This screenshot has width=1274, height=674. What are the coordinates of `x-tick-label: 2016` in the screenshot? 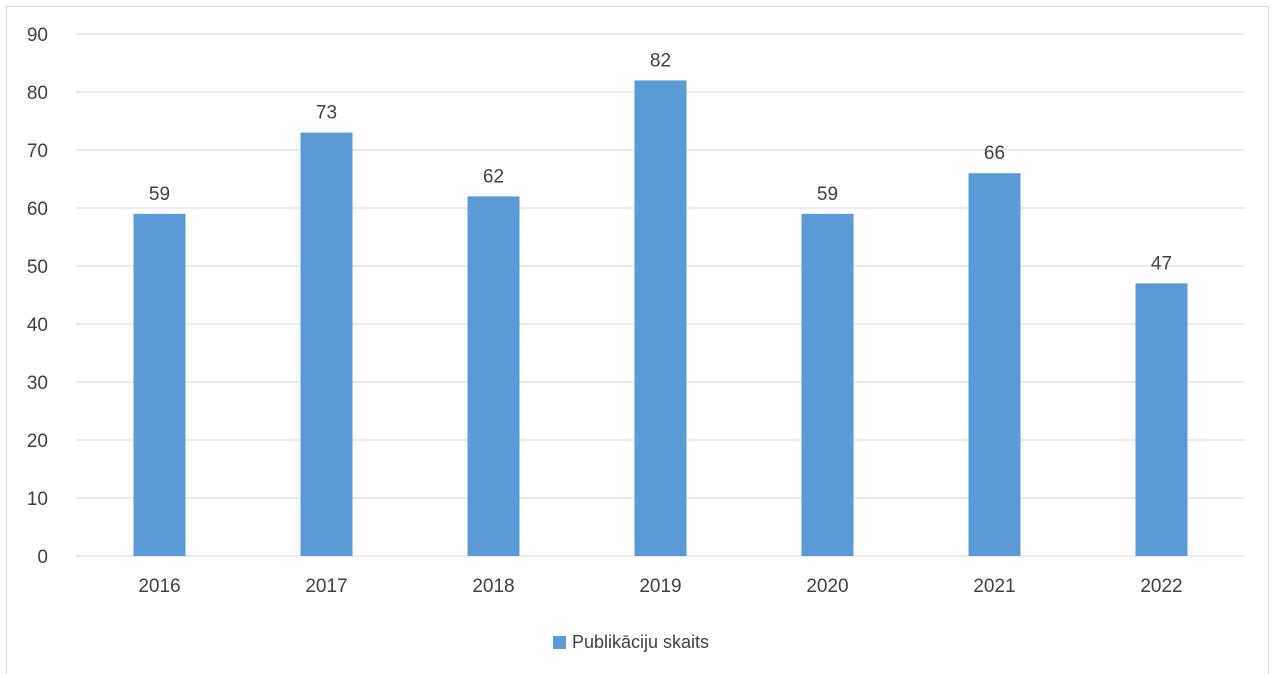 It's located at (159, 586).